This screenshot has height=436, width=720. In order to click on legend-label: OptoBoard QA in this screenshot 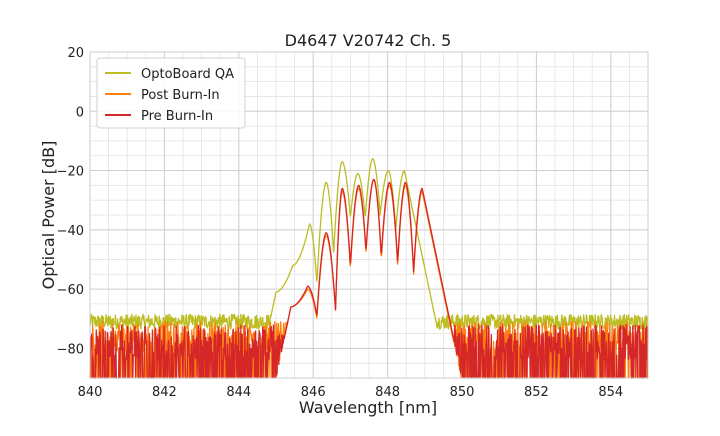, I will do `click(187, 74)`.